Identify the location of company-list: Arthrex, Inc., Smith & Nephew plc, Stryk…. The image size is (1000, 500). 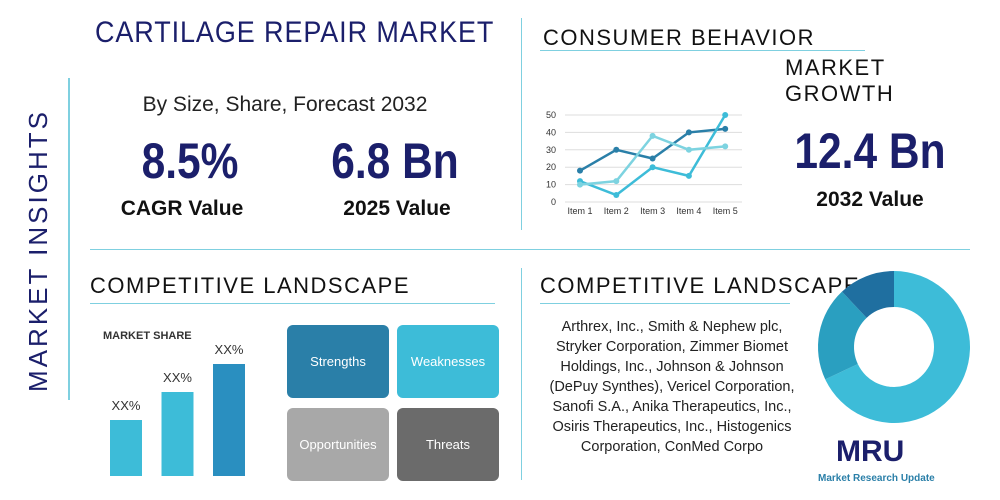
(672, 387).